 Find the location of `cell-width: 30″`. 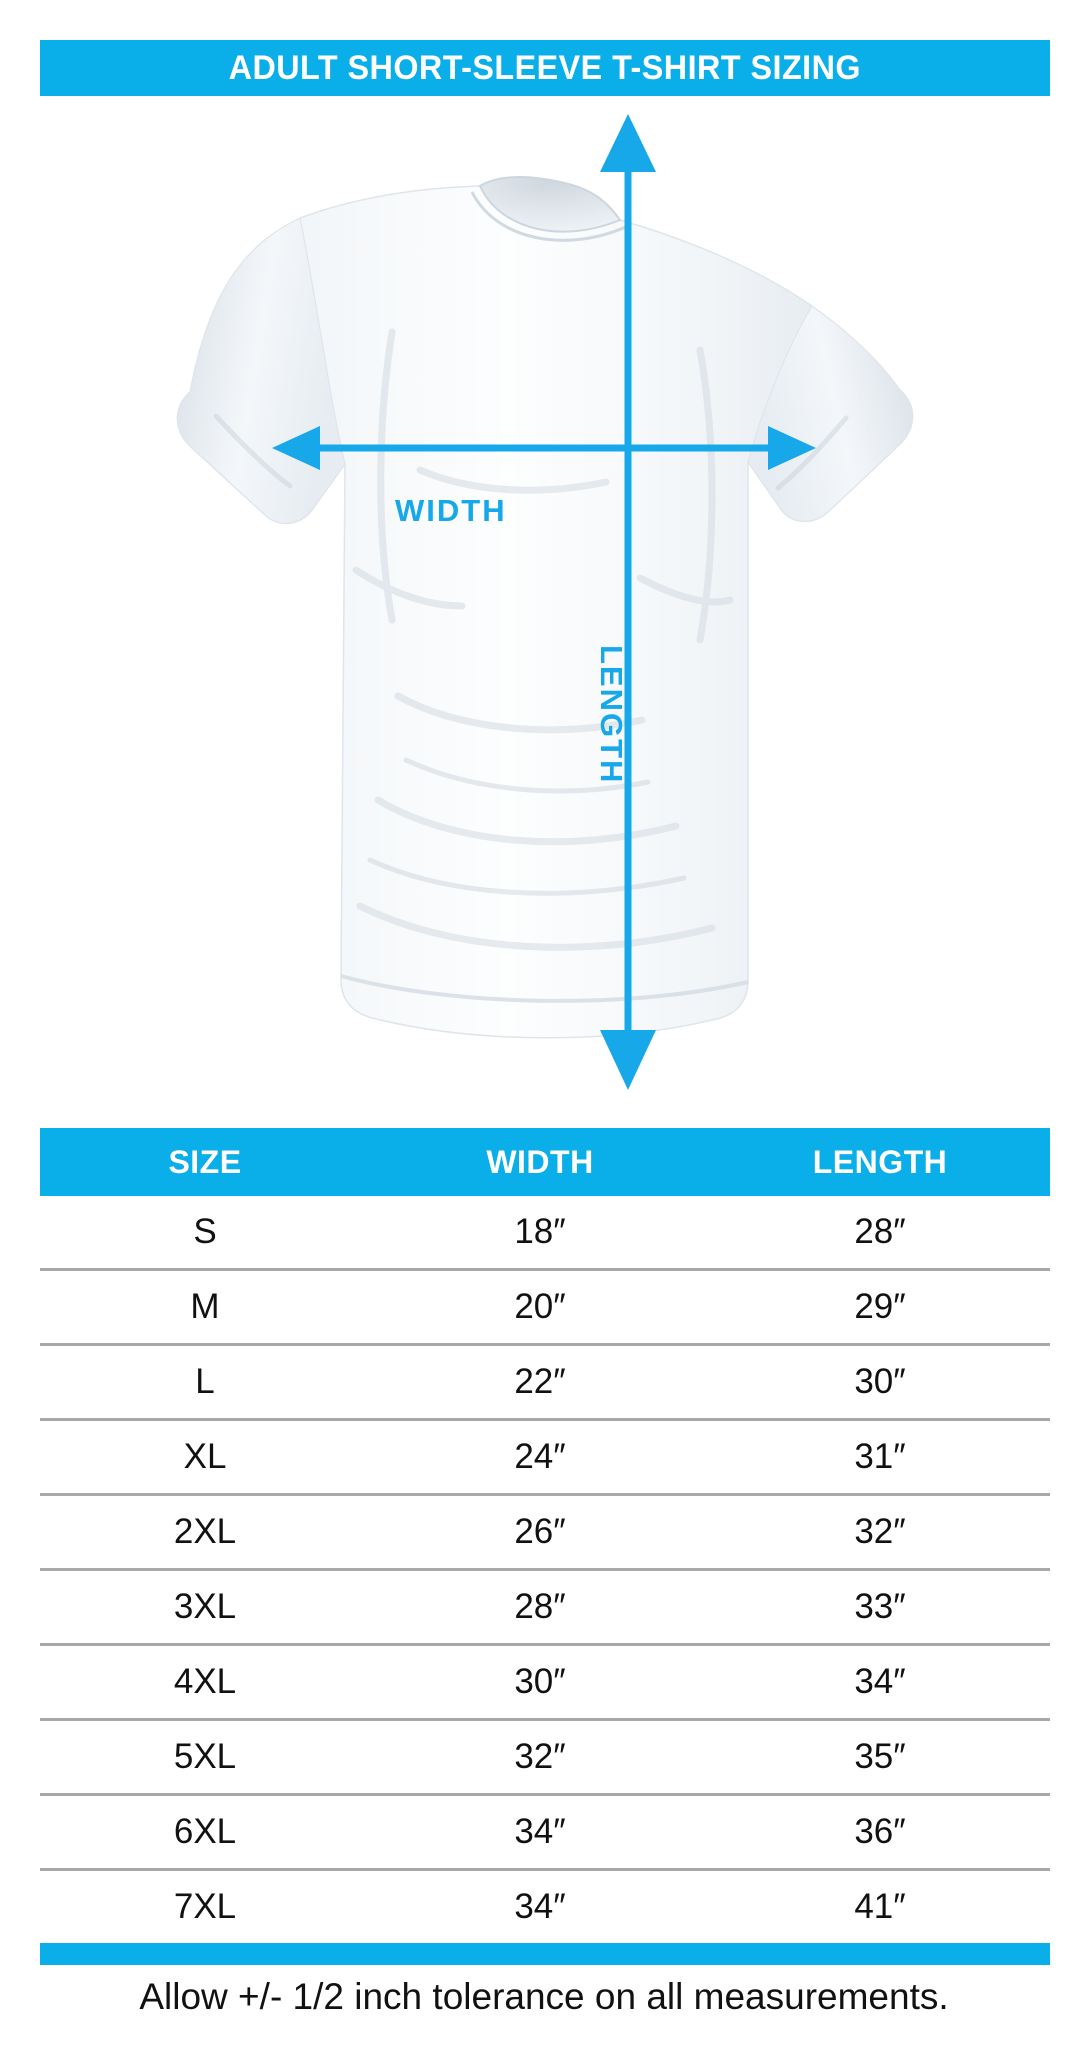

cell-width: 30″ is located at coordinates (540, 1681).